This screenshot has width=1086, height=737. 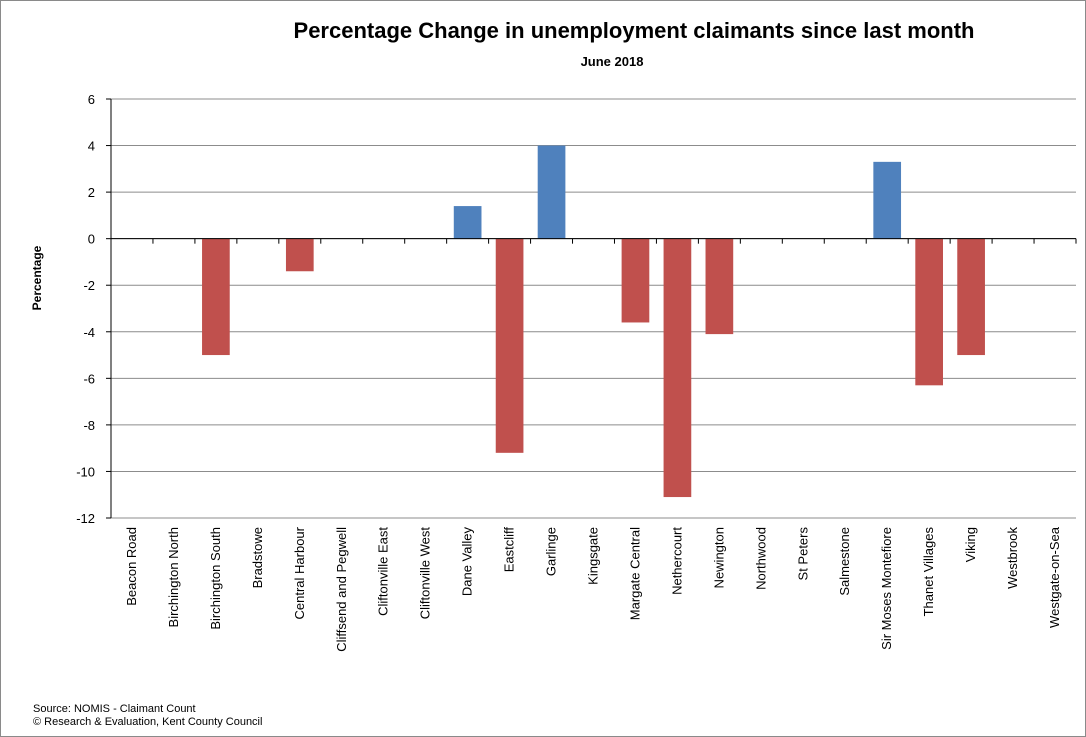 I want to click on chart-subtitle: June 2018, so click(x=612, y=61).